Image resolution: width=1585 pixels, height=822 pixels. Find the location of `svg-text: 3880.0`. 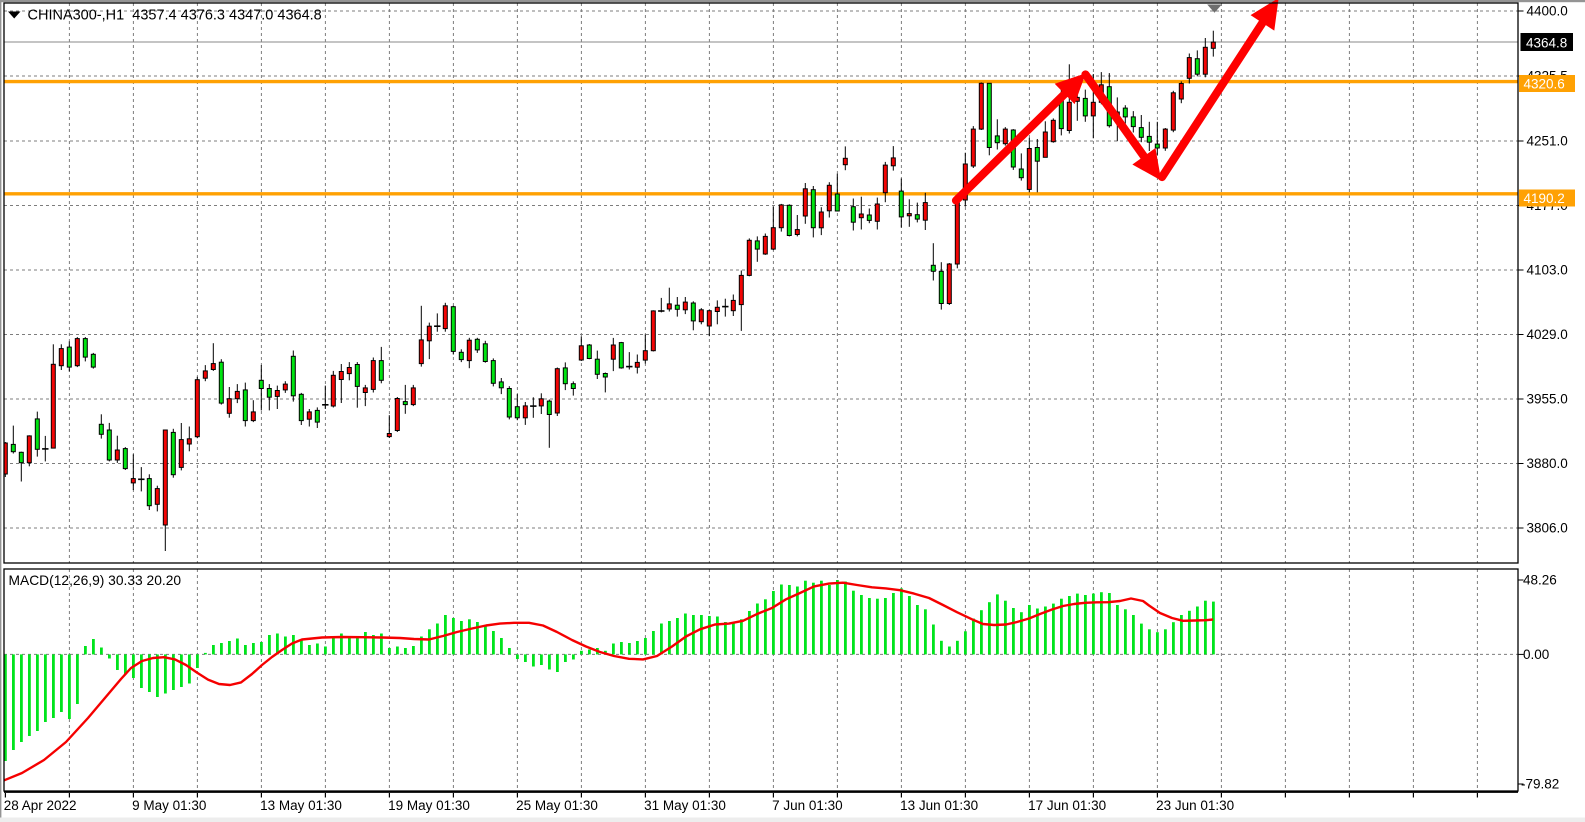

svg-text: 3880.0 is located at coordinates (1547, 463).